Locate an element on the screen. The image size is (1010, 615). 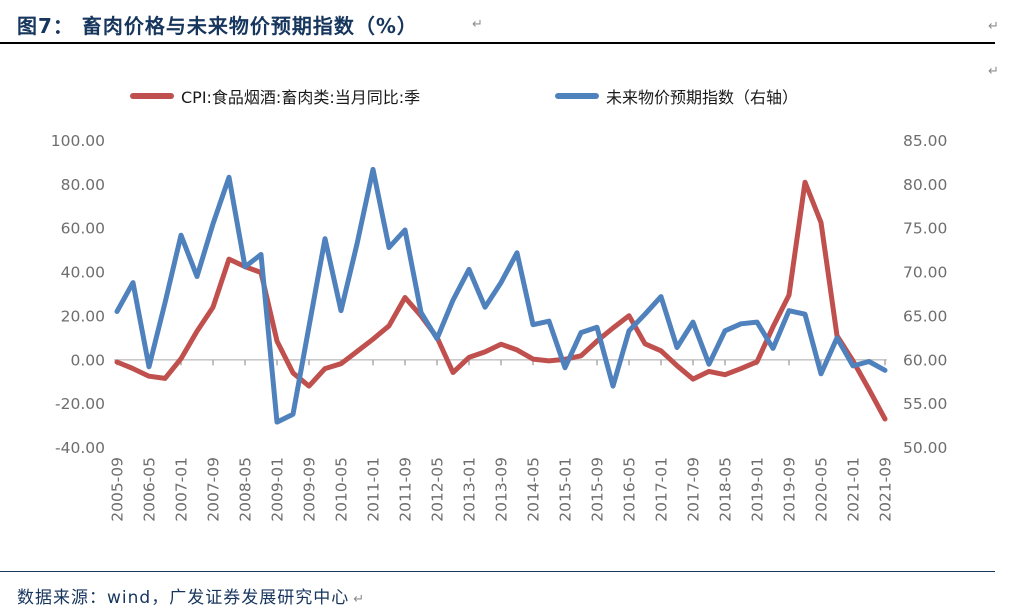
x-axis-label: 2019-09 is located at coordinates (790, 489).